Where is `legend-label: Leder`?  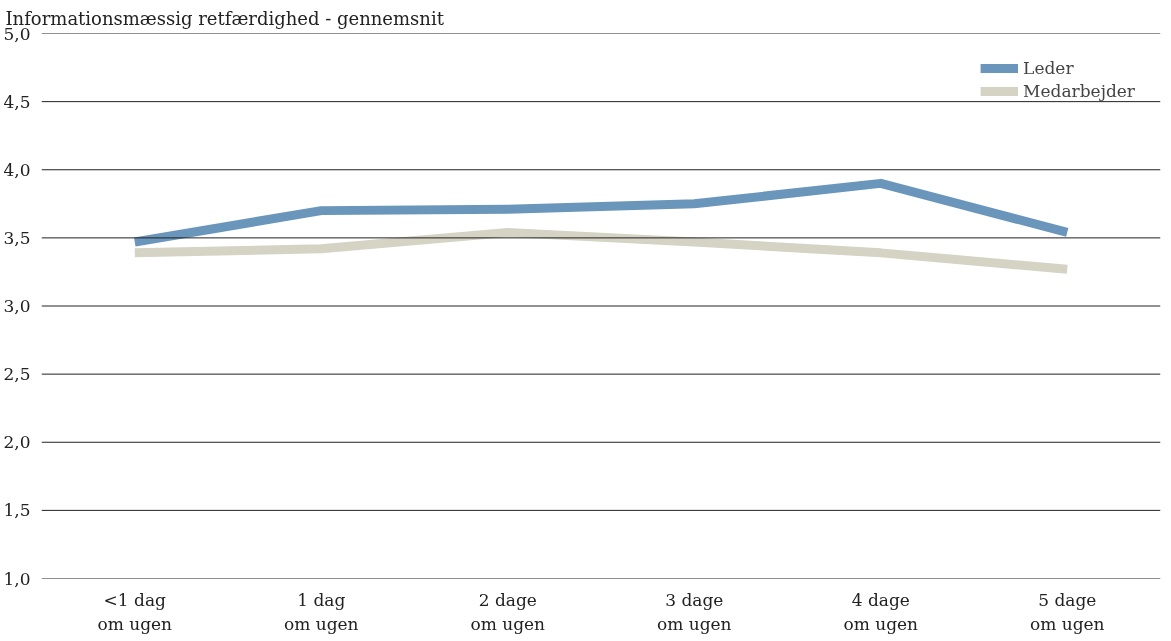 legend-label: Leder is located at coordinates (1048, 68).